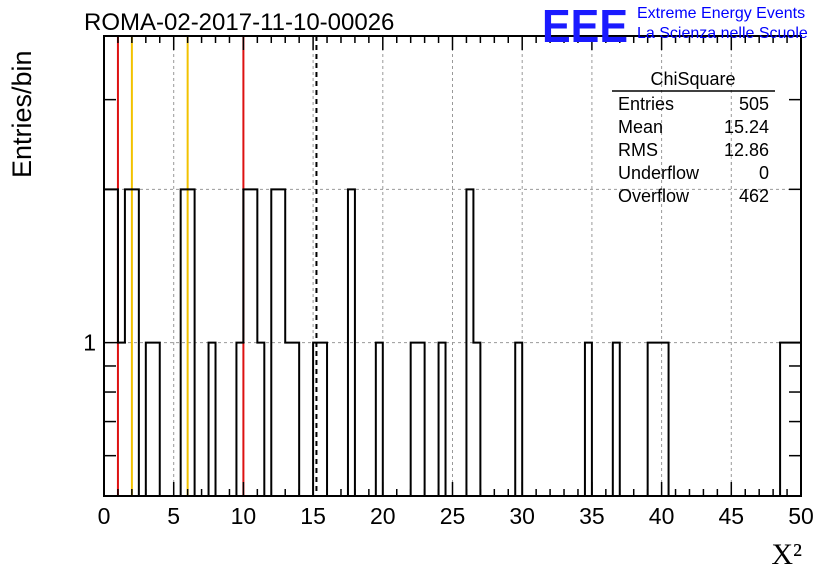 The width and height of the screenshot is (836, 572). I want to click on eee-logo-line2: La Scienza nelle Scuole, so click(722, 33).